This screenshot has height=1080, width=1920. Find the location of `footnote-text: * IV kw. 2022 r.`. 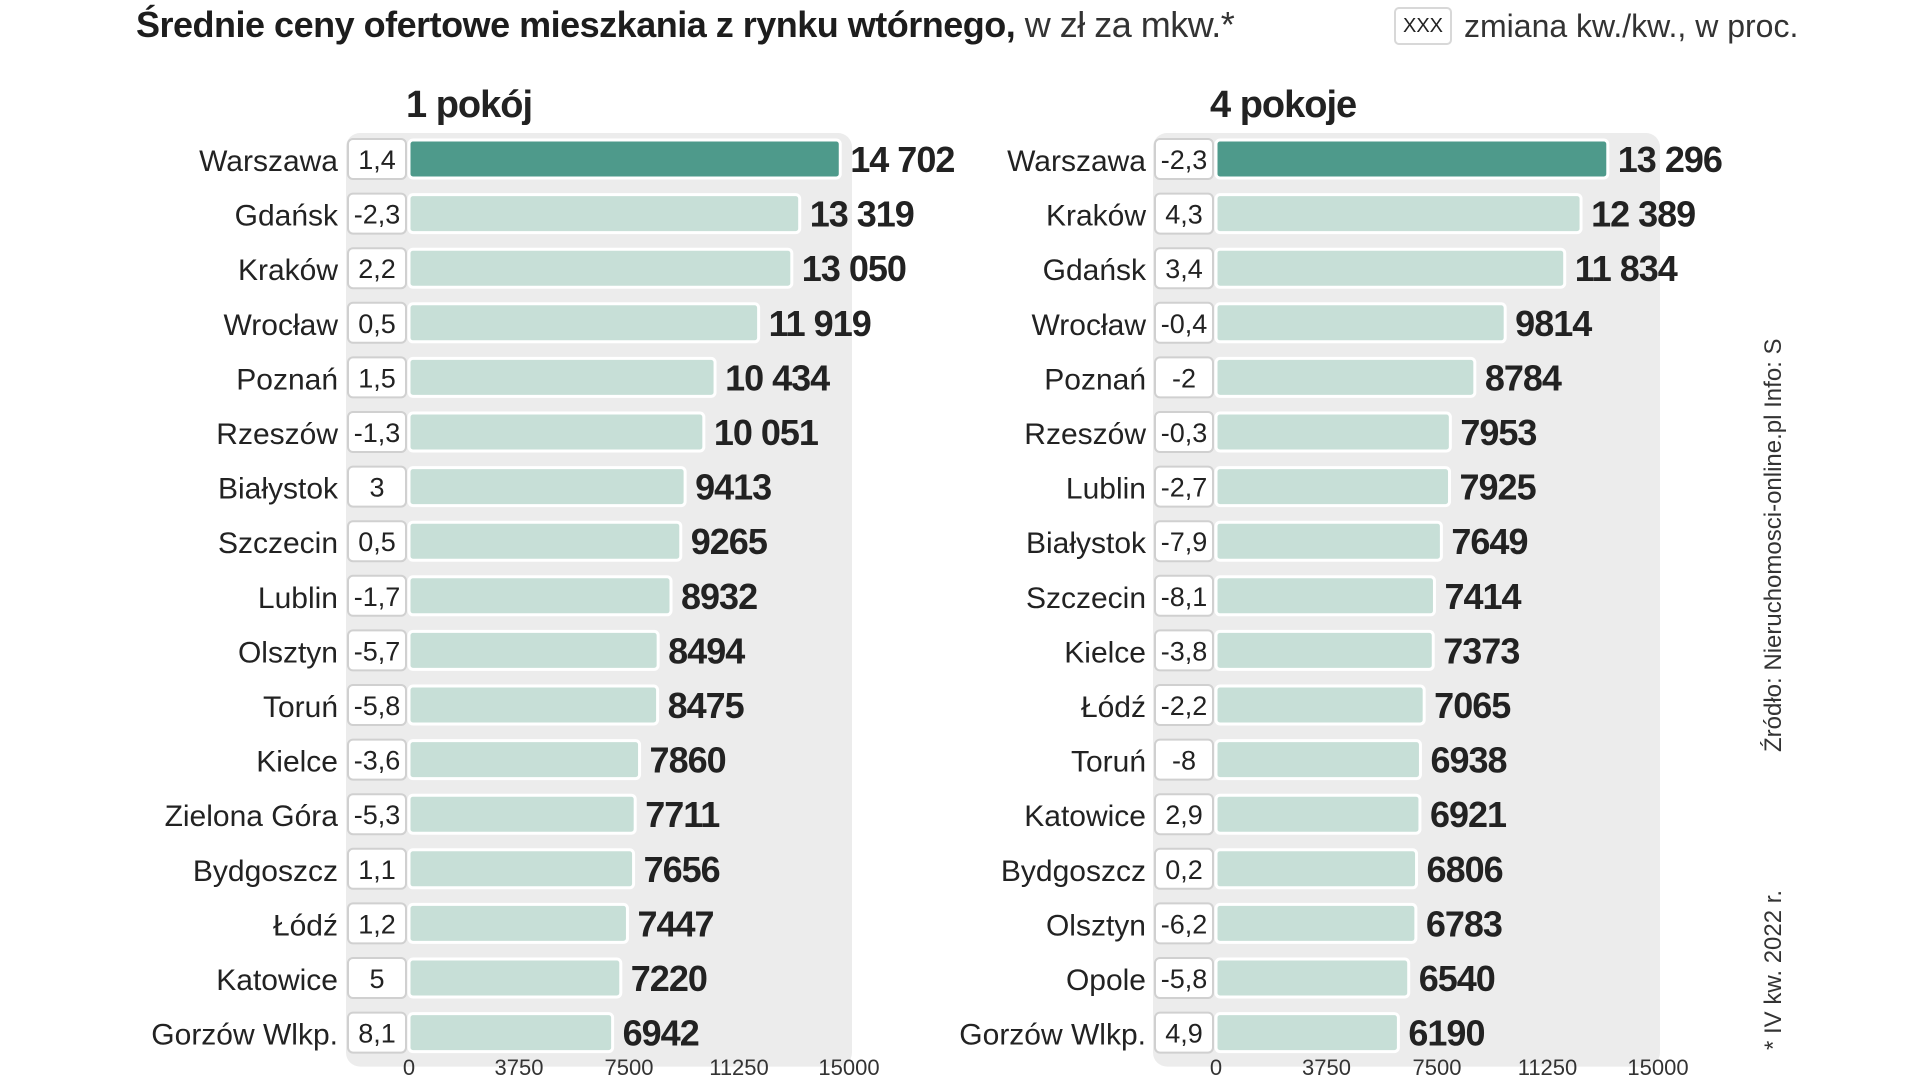

footnote-text: * IV kw. 2022 r. is located at coordinates (1773, 969).